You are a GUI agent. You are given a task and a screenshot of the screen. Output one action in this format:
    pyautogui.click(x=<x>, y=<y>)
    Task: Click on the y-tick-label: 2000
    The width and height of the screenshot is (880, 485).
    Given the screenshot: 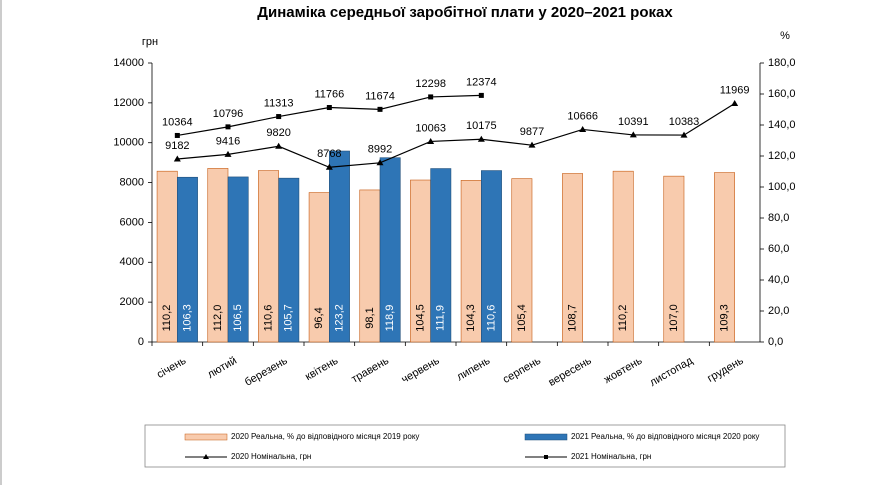 What is the action you would take?
    pyautogui.click(x=132, y=302)
    